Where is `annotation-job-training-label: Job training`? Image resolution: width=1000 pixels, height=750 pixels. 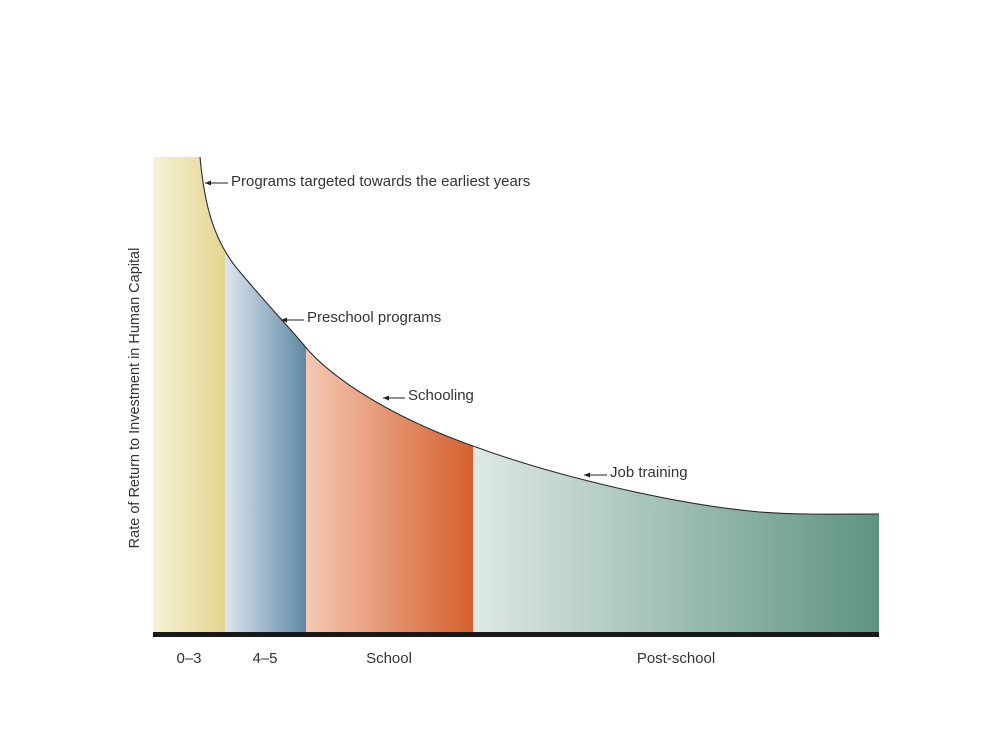
annotation-job-training-label: Job training is located at coordinates (649, 472).